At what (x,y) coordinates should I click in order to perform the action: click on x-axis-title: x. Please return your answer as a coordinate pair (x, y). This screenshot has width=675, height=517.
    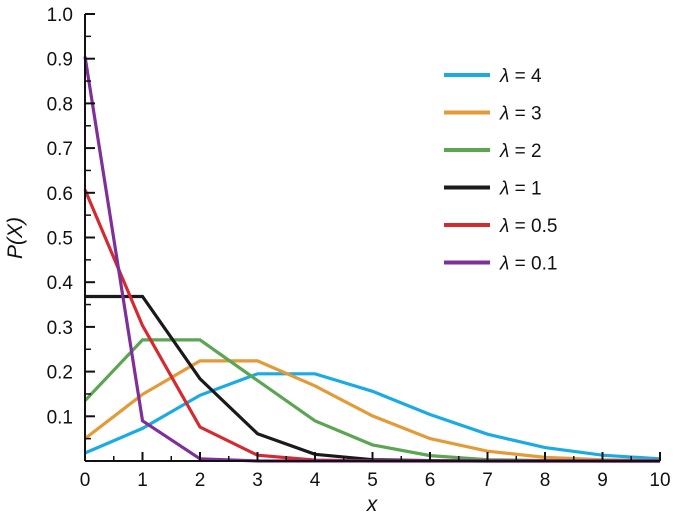
    Looking at the image, I should click on (372, 504).